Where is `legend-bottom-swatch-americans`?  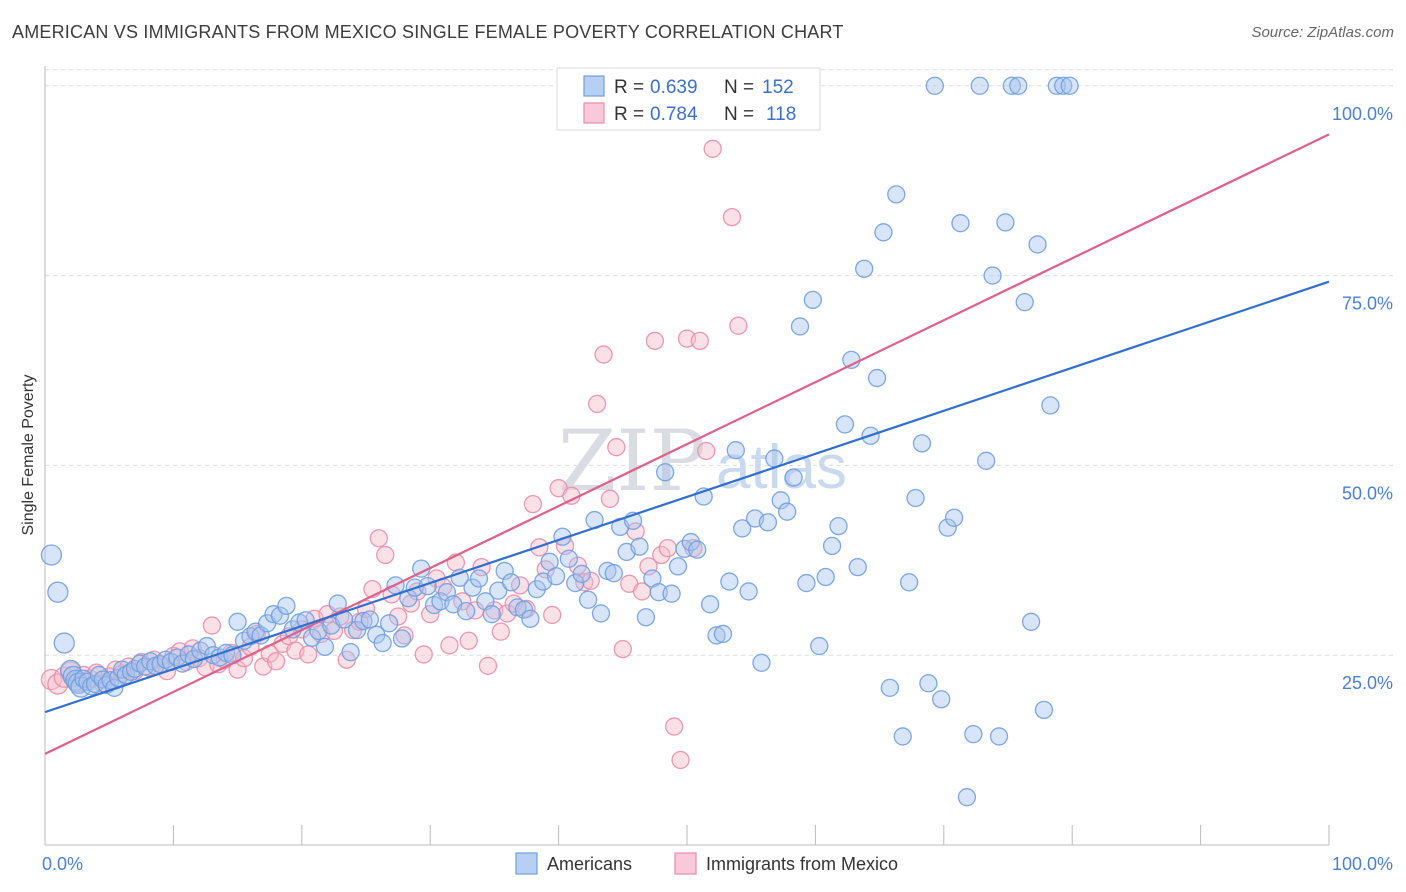
legend-bottom-swatch-americans is located at coordinates (526, 863).